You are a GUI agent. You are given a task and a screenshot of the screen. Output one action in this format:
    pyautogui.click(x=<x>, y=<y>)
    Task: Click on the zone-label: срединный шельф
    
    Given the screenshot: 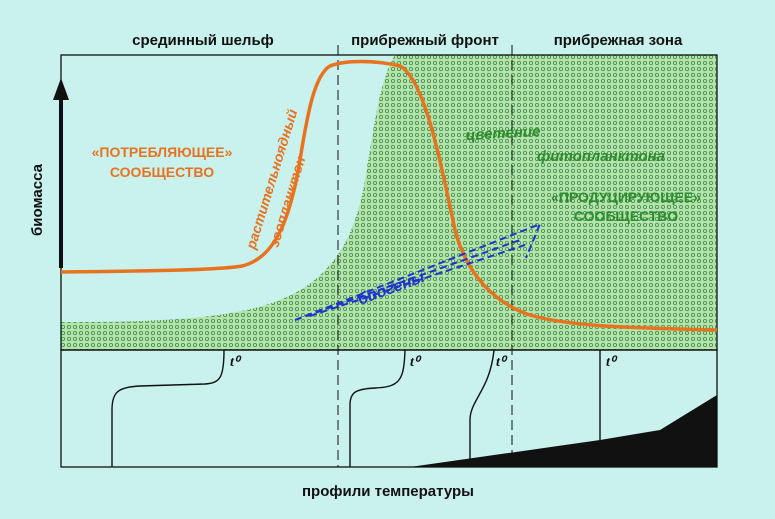 What is the action you would take?
    pyautogui.click(x=203, y=40)
    